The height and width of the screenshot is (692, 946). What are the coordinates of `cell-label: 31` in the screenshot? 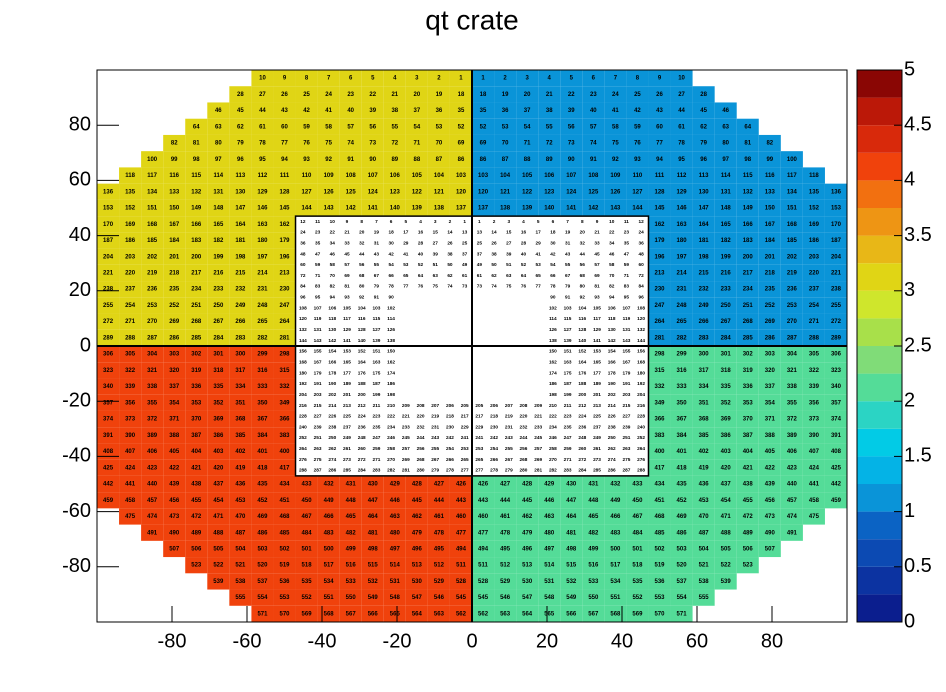 It's located at (568, 243).